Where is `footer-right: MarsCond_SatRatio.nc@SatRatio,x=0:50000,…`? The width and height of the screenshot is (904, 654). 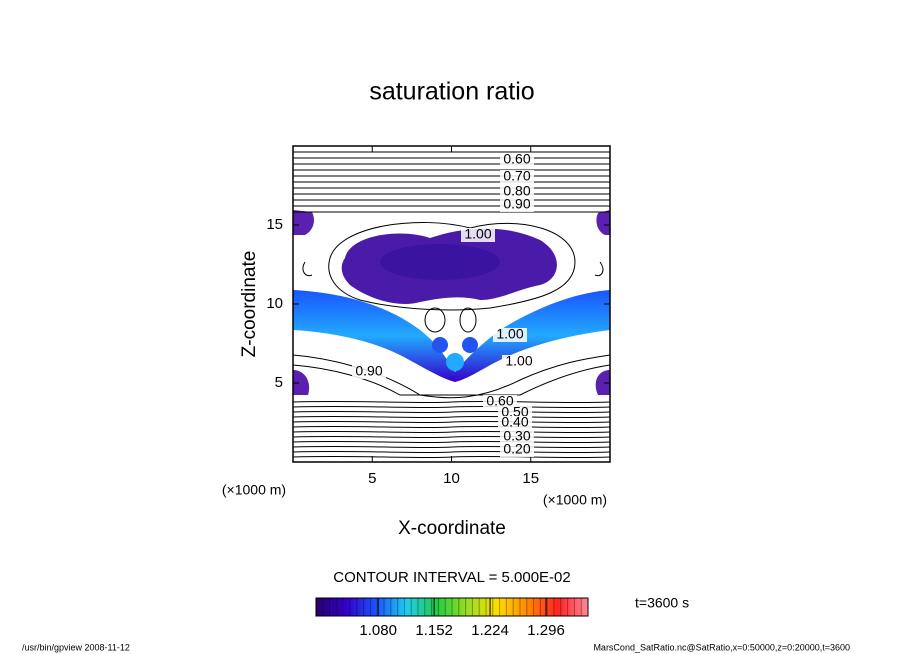
footer-right: MarsCond_SatRatio.nc@SatRatio,x=0:50000,… is located at coordinates (721, 647).